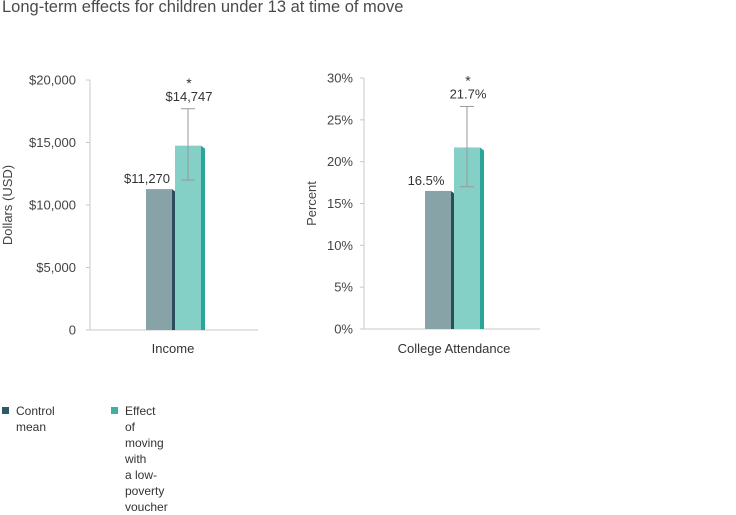 Image resolution: width=736 pixels, height=515 pixels. What do you see at coordinates (52, 205) in the screenshot?
I see `panel-1-y-tick-label: $10,000` at bounding box center [52, 205].